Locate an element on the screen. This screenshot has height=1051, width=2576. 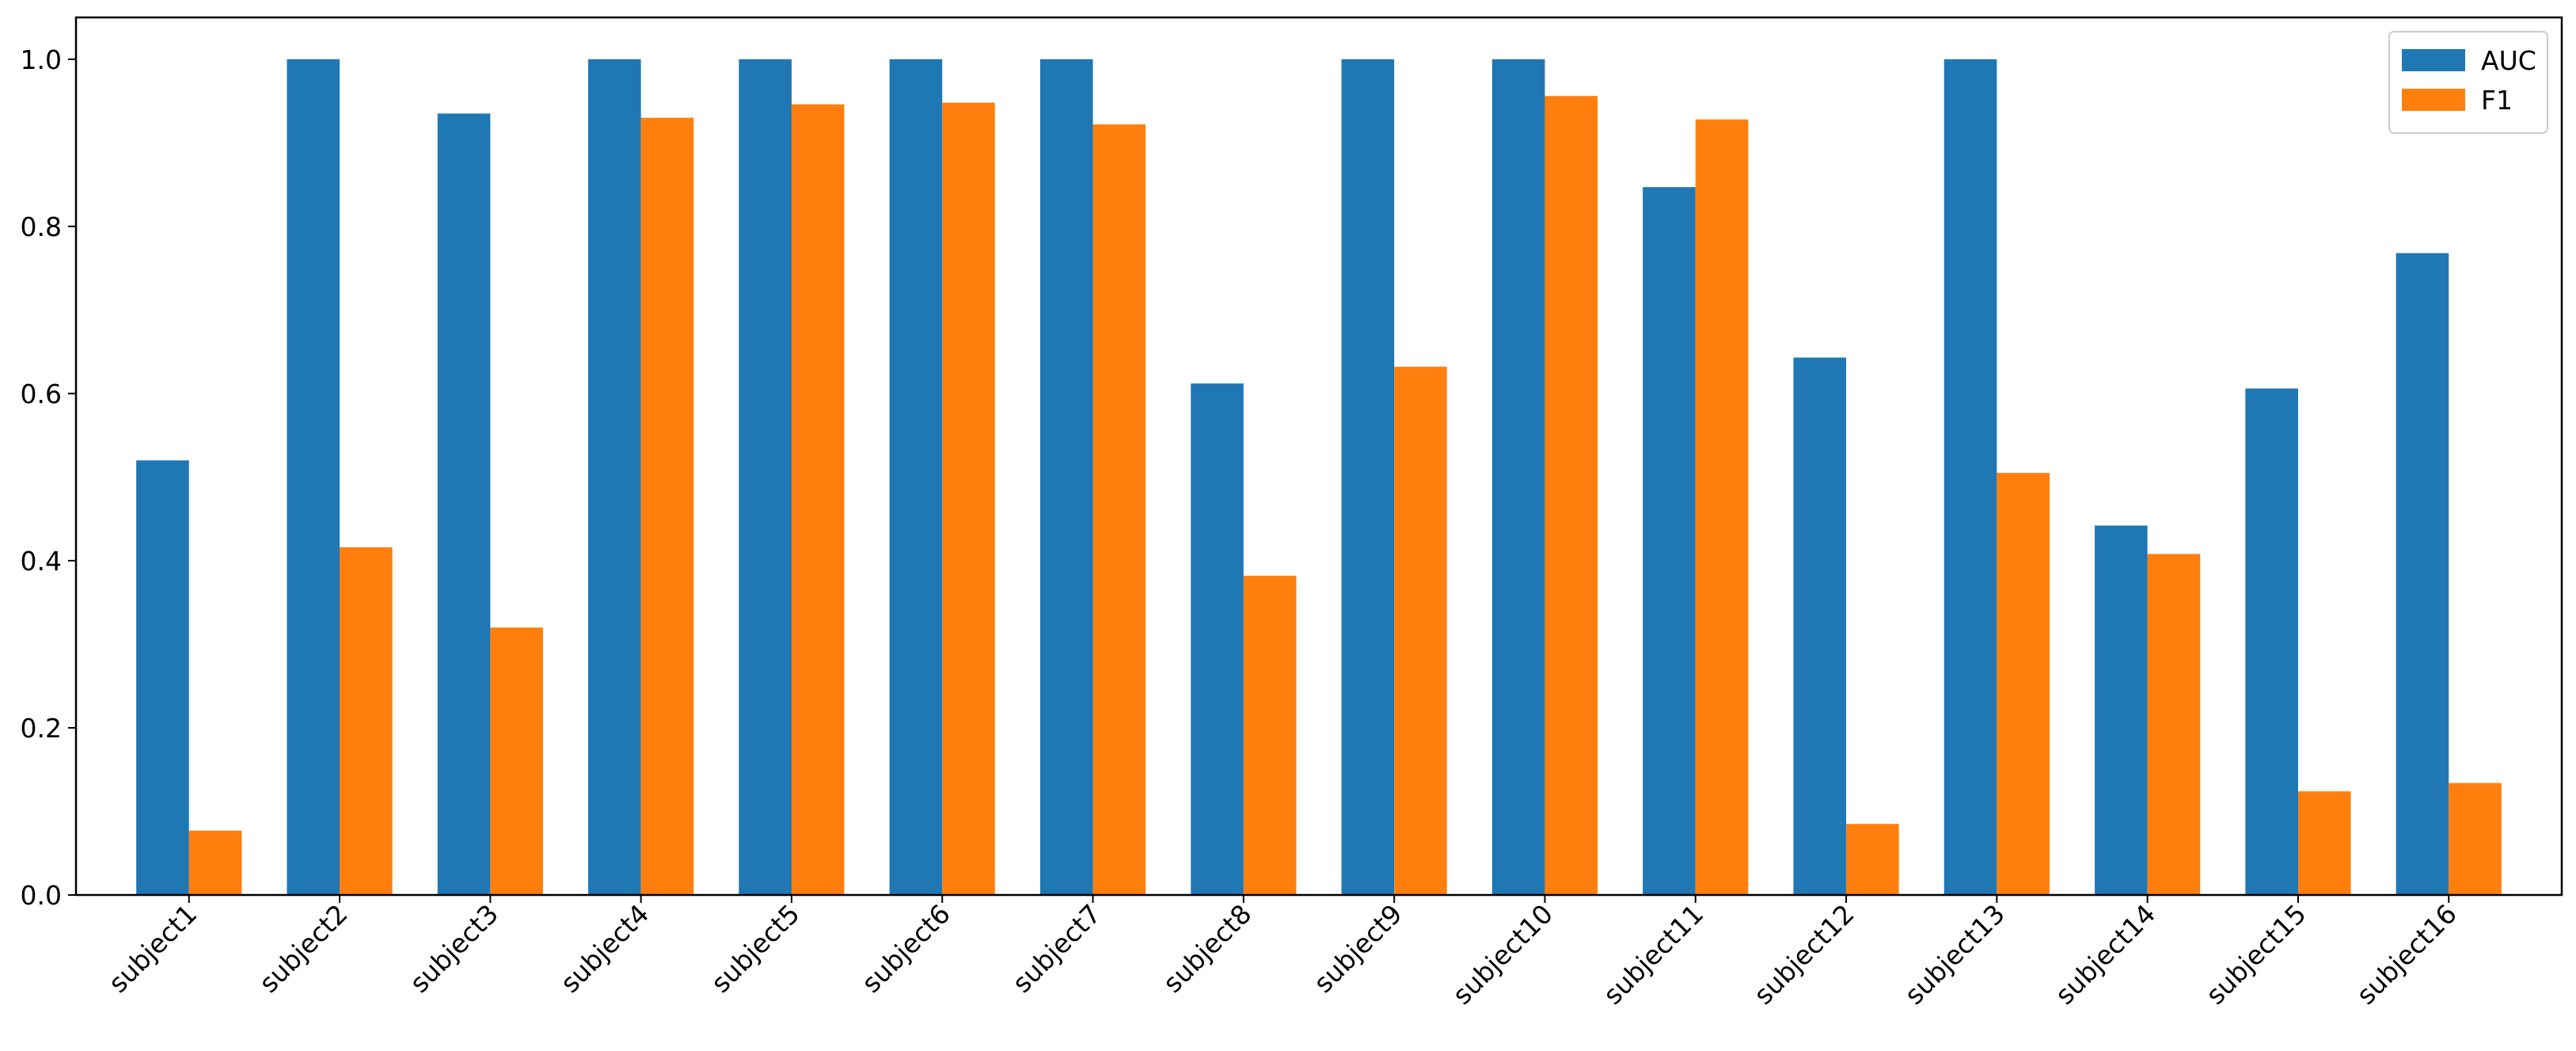
x-tick-label: subject12 is located at coordinates (1804, 954).